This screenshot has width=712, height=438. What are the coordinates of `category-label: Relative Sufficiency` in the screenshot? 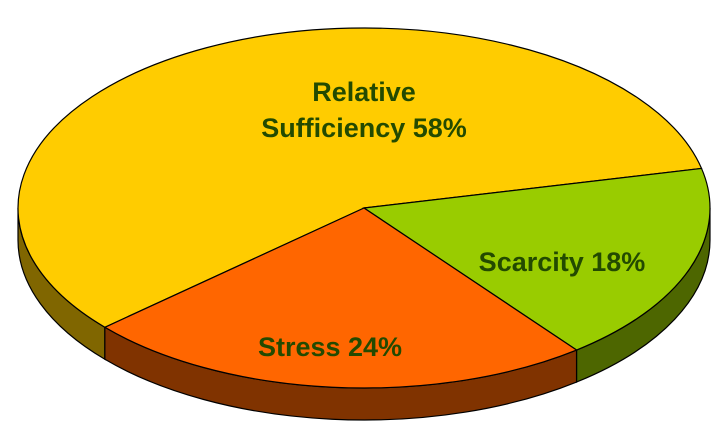 It's located at (338, 110).